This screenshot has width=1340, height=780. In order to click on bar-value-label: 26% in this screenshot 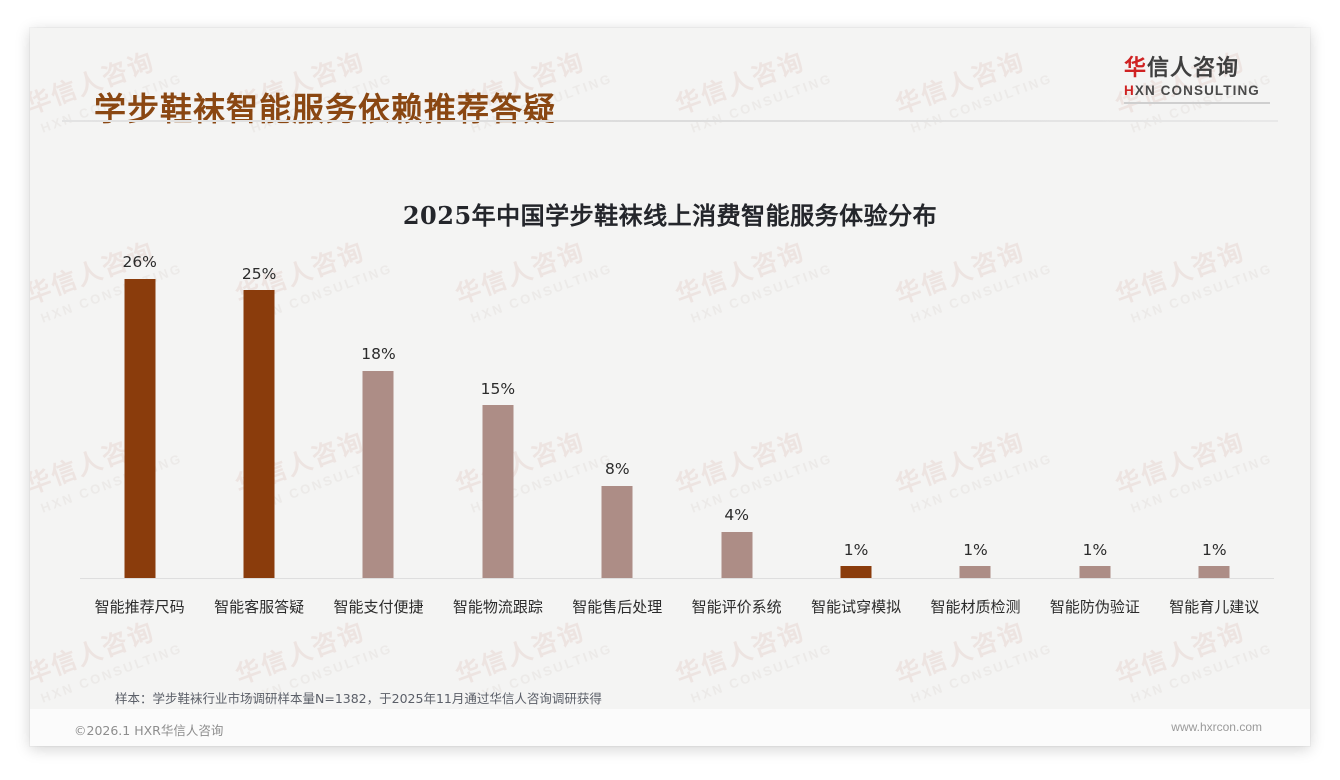, I will do `click(139, 262)`.